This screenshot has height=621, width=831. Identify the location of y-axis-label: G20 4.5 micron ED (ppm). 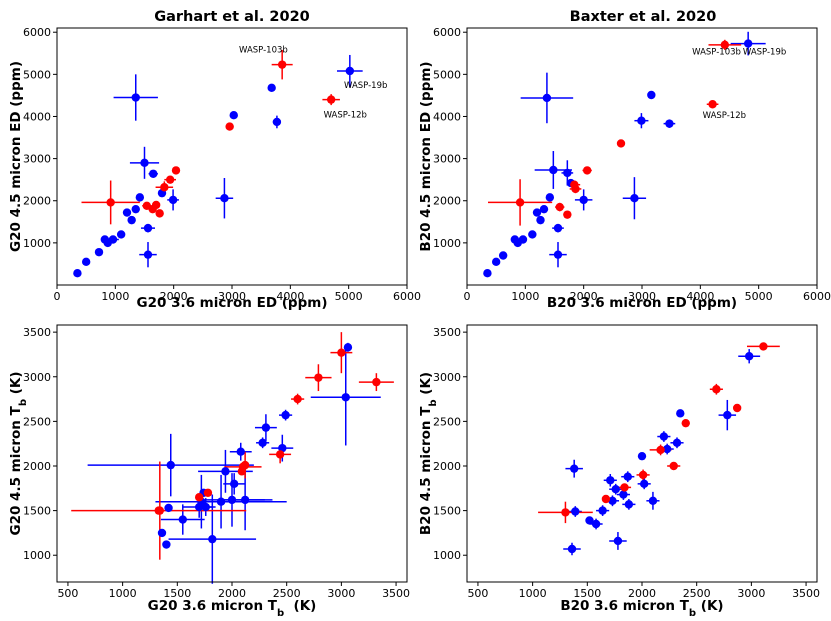
(16, 156).